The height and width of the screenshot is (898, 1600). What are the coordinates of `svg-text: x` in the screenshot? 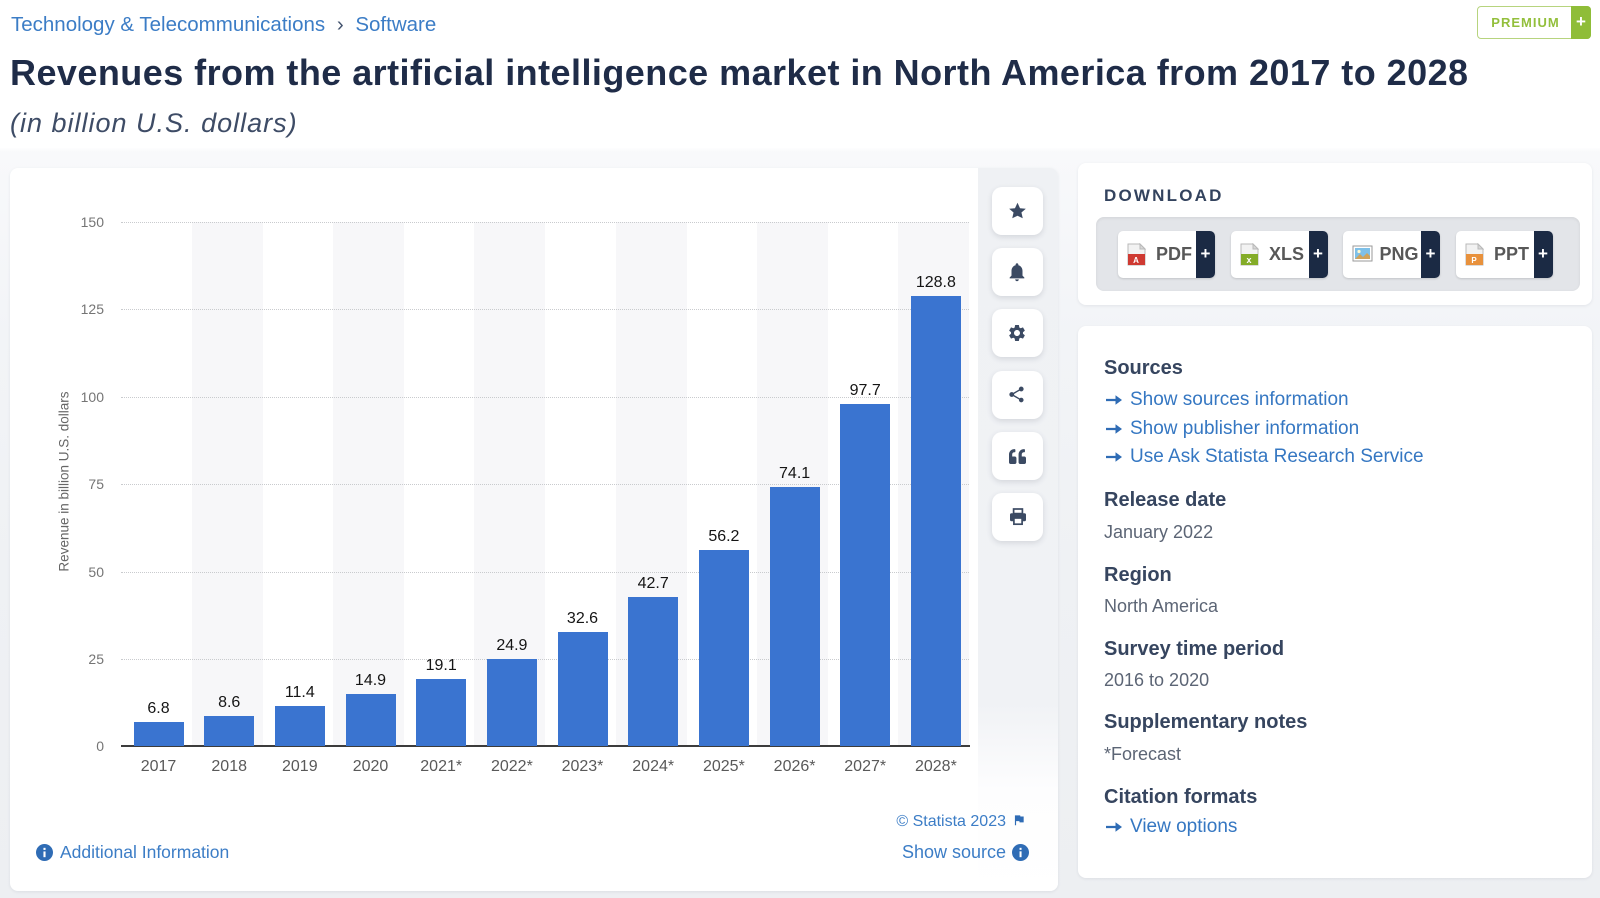 It's located at (1248, 260).